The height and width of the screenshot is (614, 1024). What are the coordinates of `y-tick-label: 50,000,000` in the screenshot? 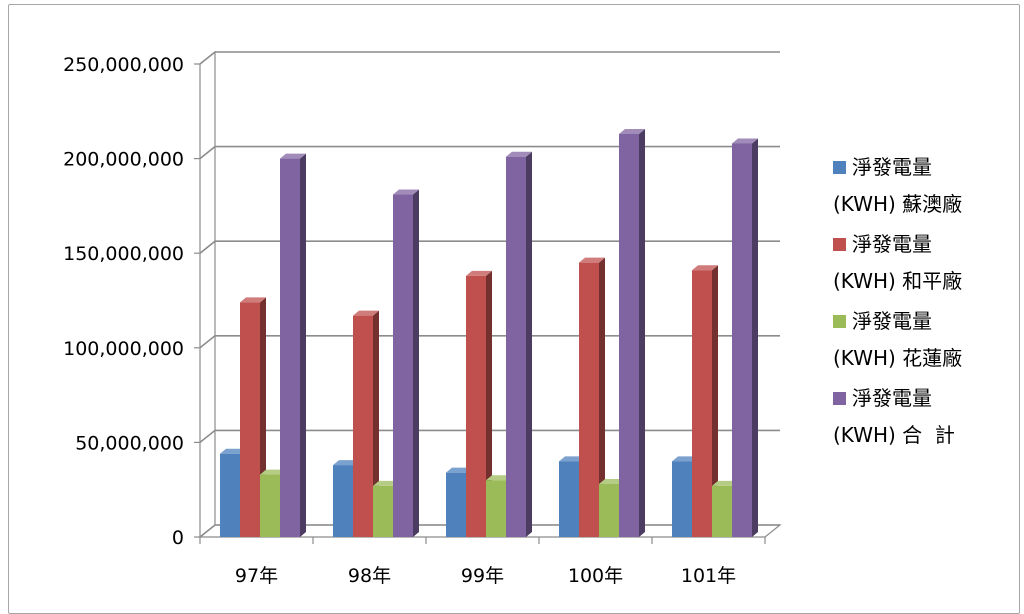 It's located at (129, 443).